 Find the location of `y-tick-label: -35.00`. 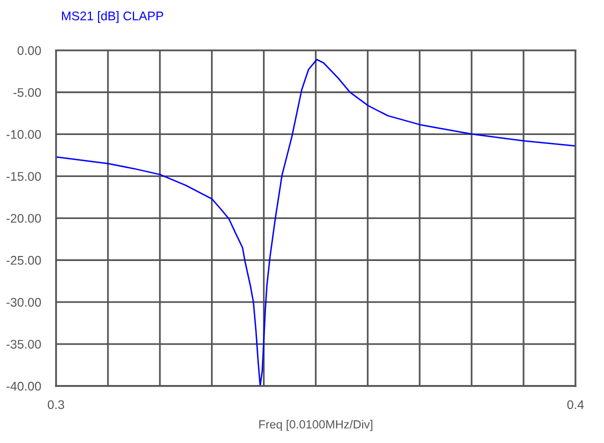

y-tick-label: -35.00 is located at coordinates (23, 344).